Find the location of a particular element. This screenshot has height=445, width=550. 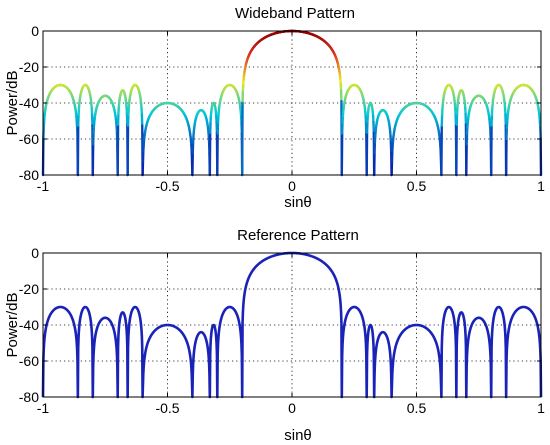

chart-title: Reference Pattern is located at coordinates (298, 235).